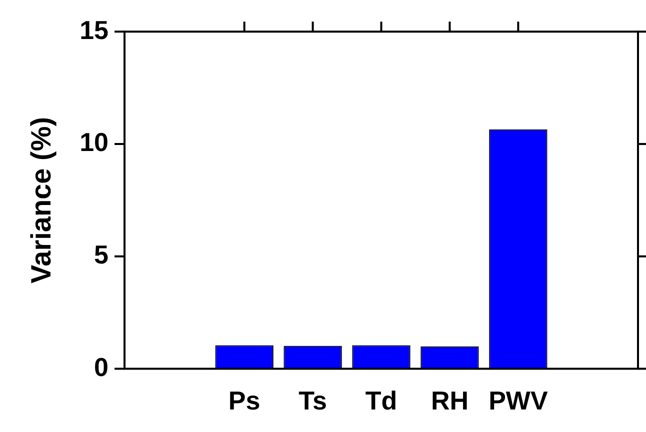 The height and width of the screenshot is (432, 646). Describe the element at coordinates (101, 367) in the screenshot. I see `y-tick-label: 0` at that location.